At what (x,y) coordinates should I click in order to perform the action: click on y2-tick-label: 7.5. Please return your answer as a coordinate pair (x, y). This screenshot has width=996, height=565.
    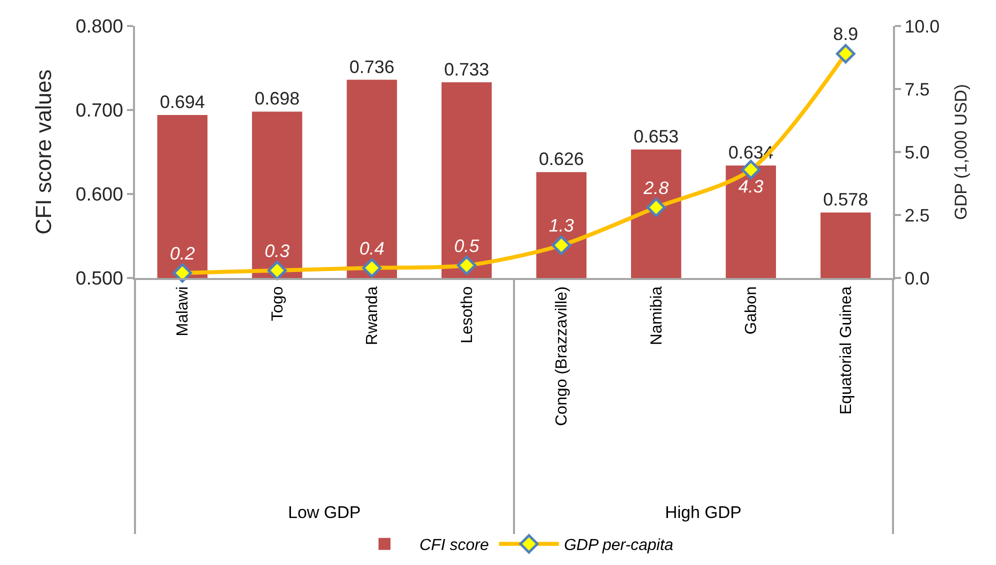
    Looking at the image, I should click on (917, 89).